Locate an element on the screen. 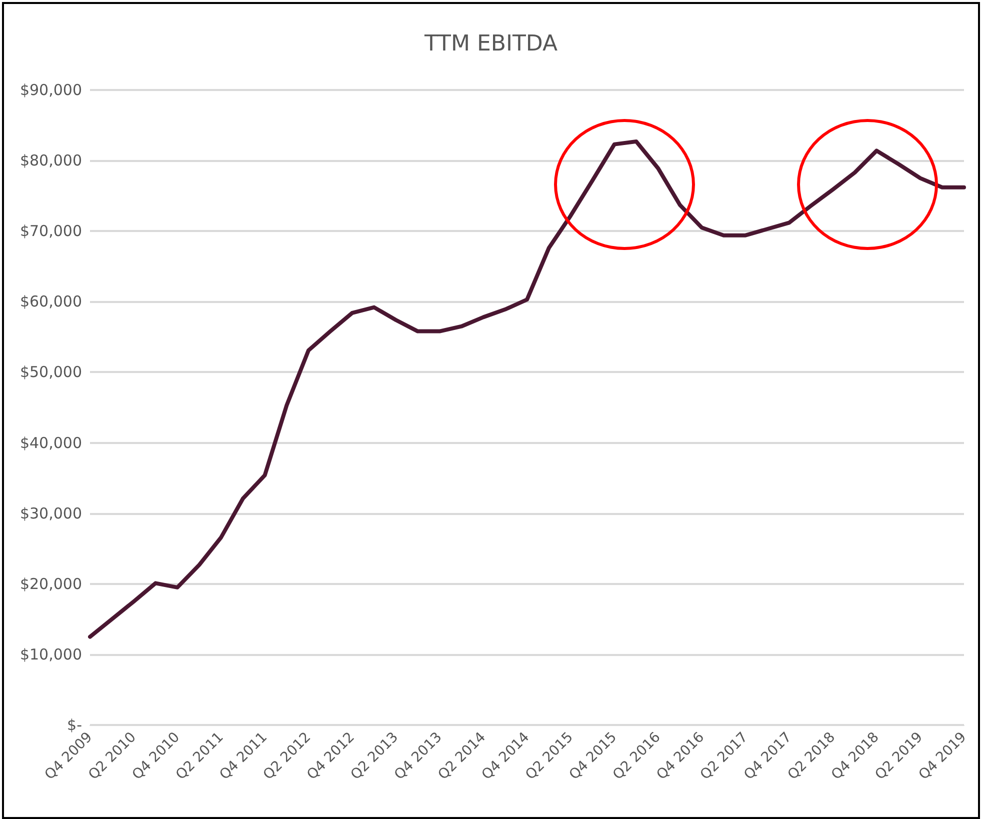 This screenshot has width=982, height=819. chart-title: TTM EBITDA is located at coordinates (491, 44).